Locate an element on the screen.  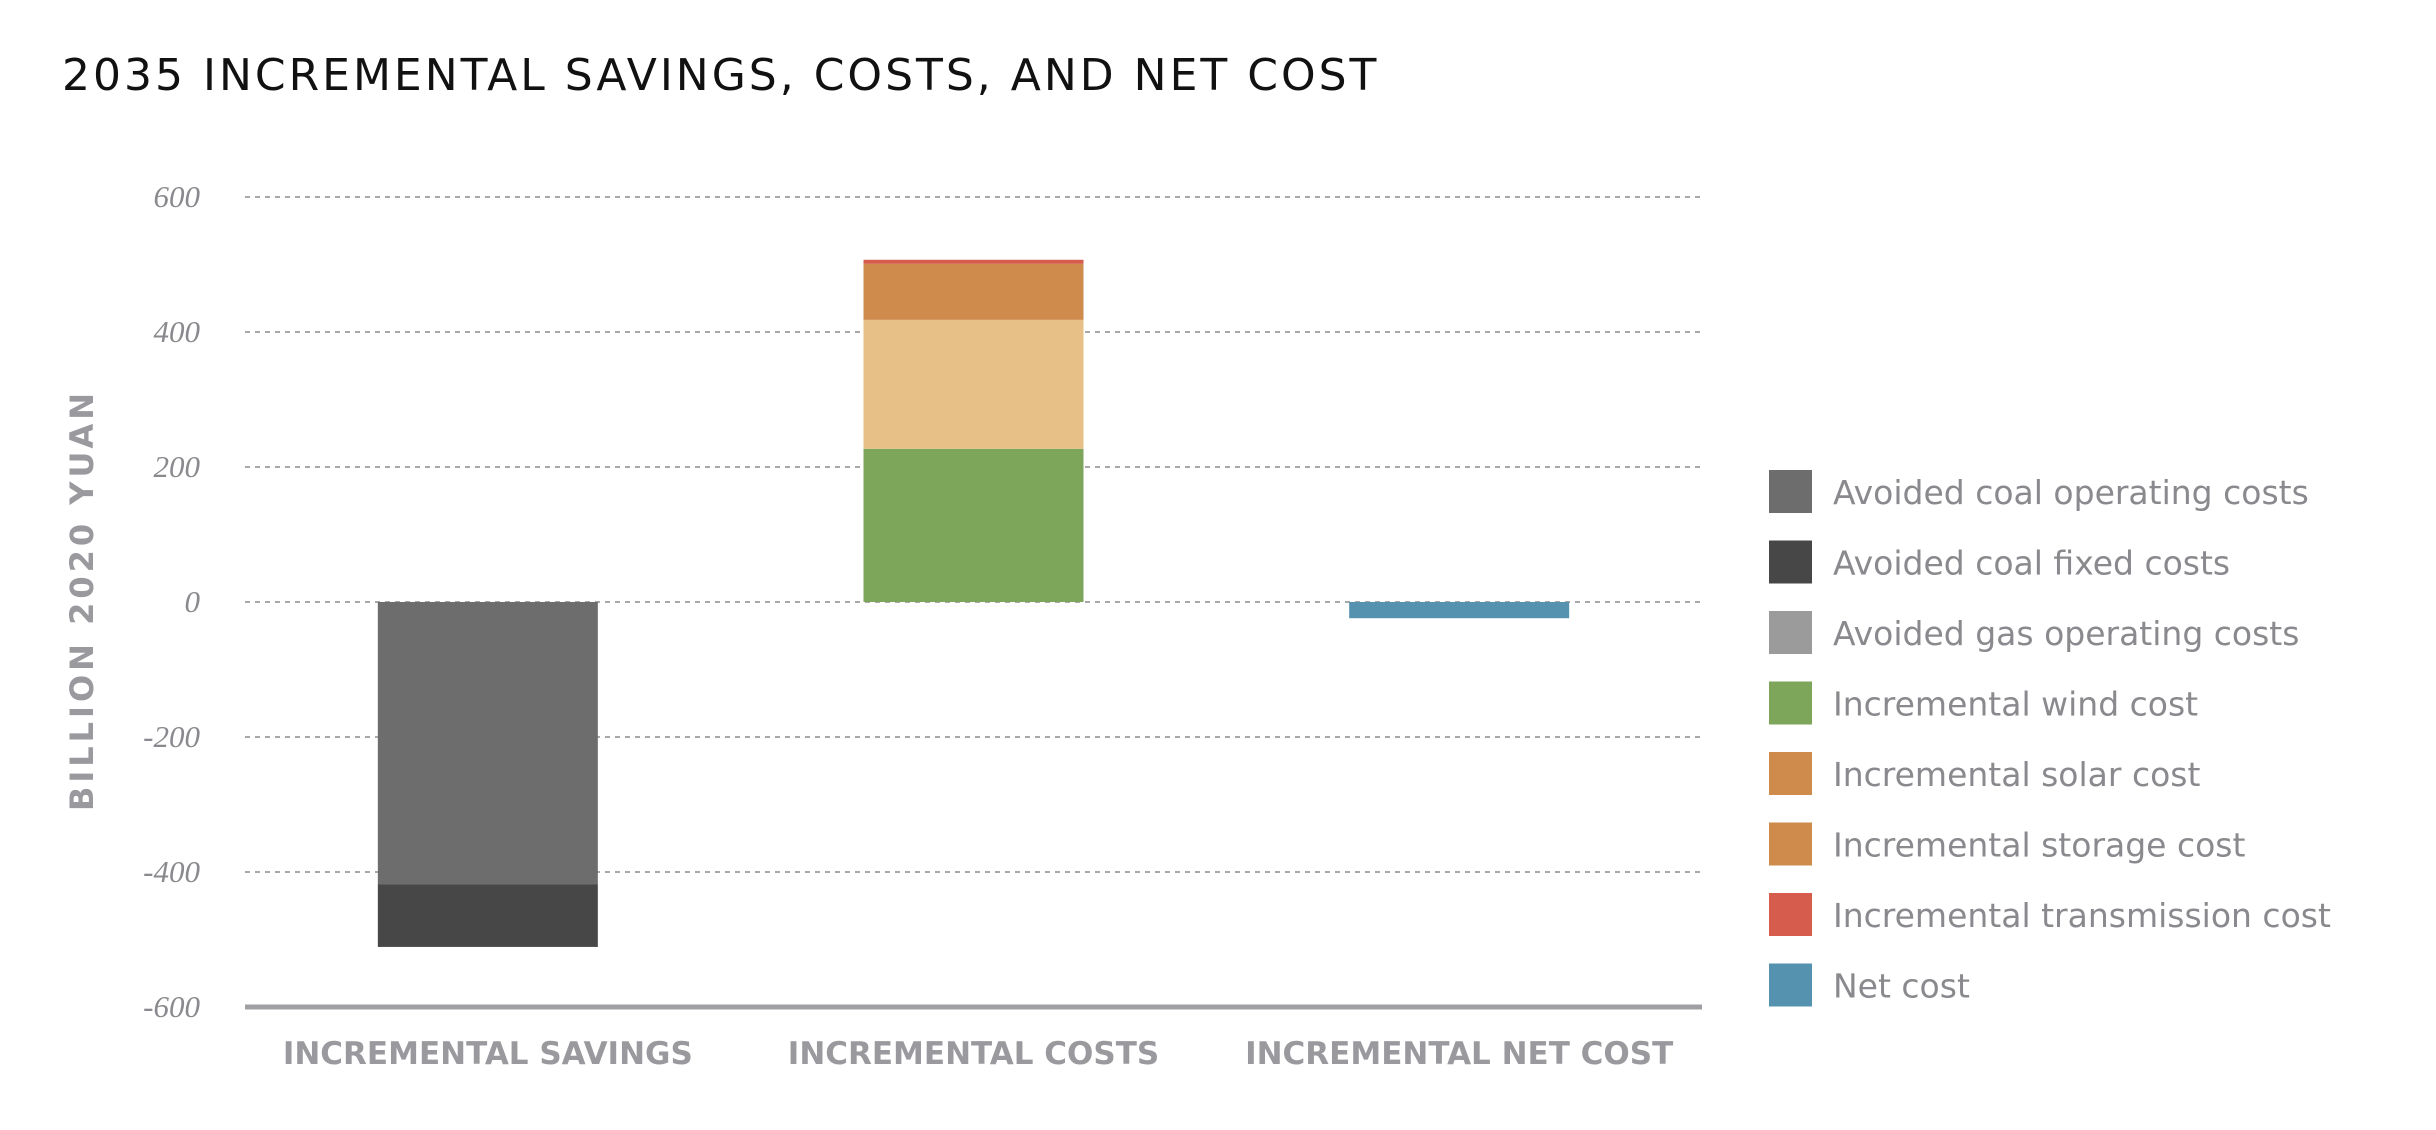
y-tick-label: -400 is located at coordinates (171, 871).